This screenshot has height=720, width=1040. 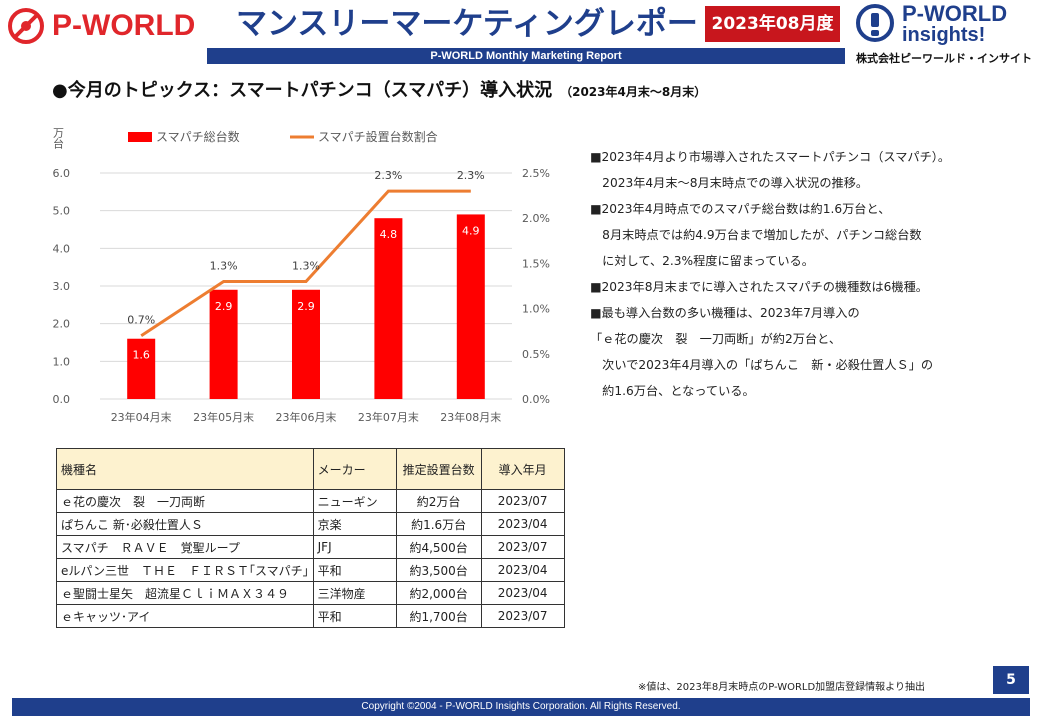 What do you see at coordinates (306, 417) in the screenshot?
I see `x-tick-label: 23年06月末` at bounding box center [306, 417].